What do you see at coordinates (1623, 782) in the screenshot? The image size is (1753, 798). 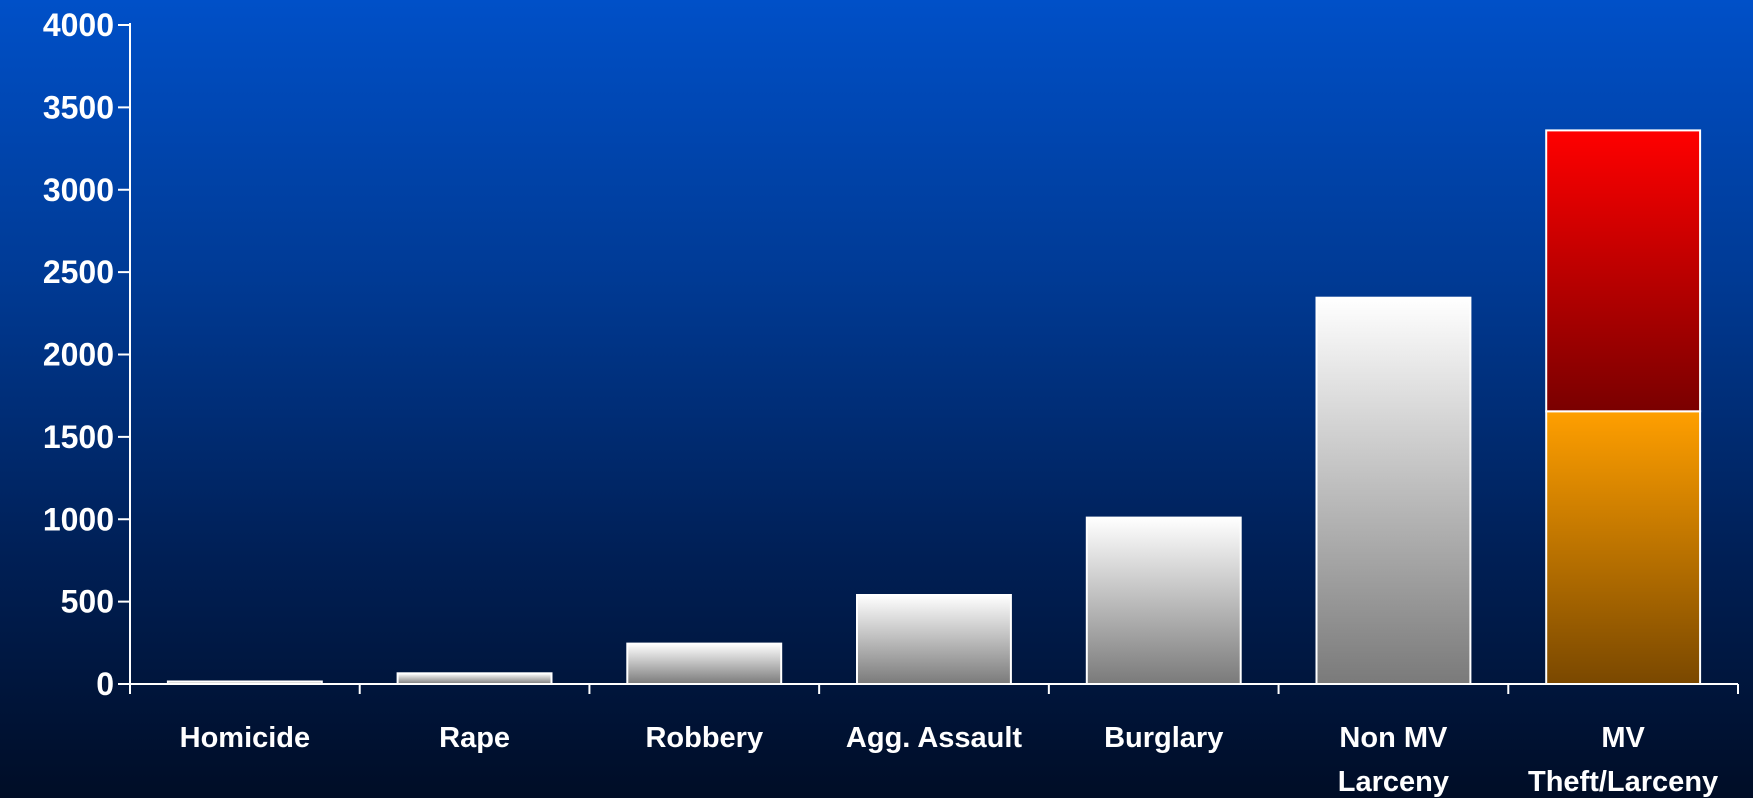 I see `x-category-label-6-line-1: Theft/Larceny` at bounding box center [1623, 782].